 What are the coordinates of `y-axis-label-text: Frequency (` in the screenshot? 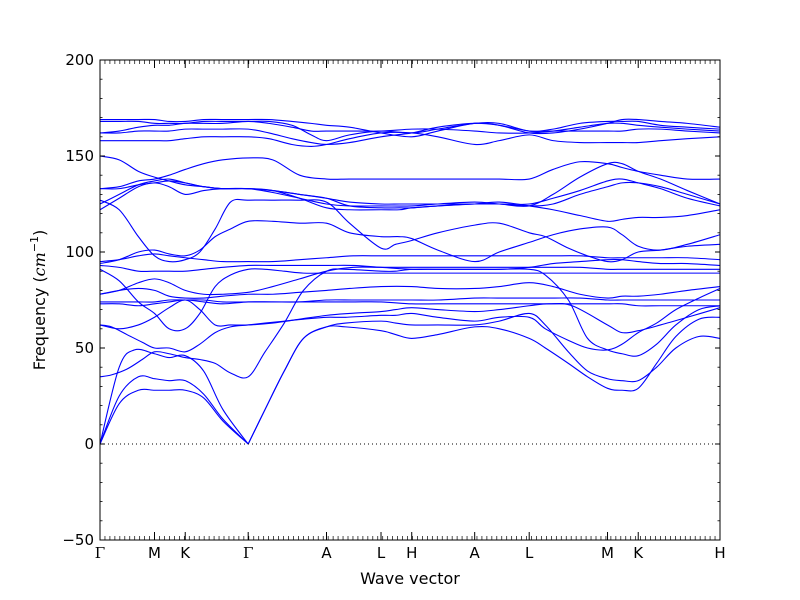 It's located at (39, 323).